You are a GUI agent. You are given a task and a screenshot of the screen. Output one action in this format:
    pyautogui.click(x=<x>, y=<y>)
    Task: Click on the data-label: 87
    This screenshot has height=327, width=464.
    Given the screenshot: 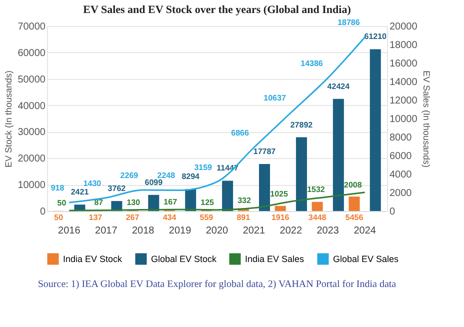 What is the action you would take?
    pyautogui.click(x=99, y=203)
    